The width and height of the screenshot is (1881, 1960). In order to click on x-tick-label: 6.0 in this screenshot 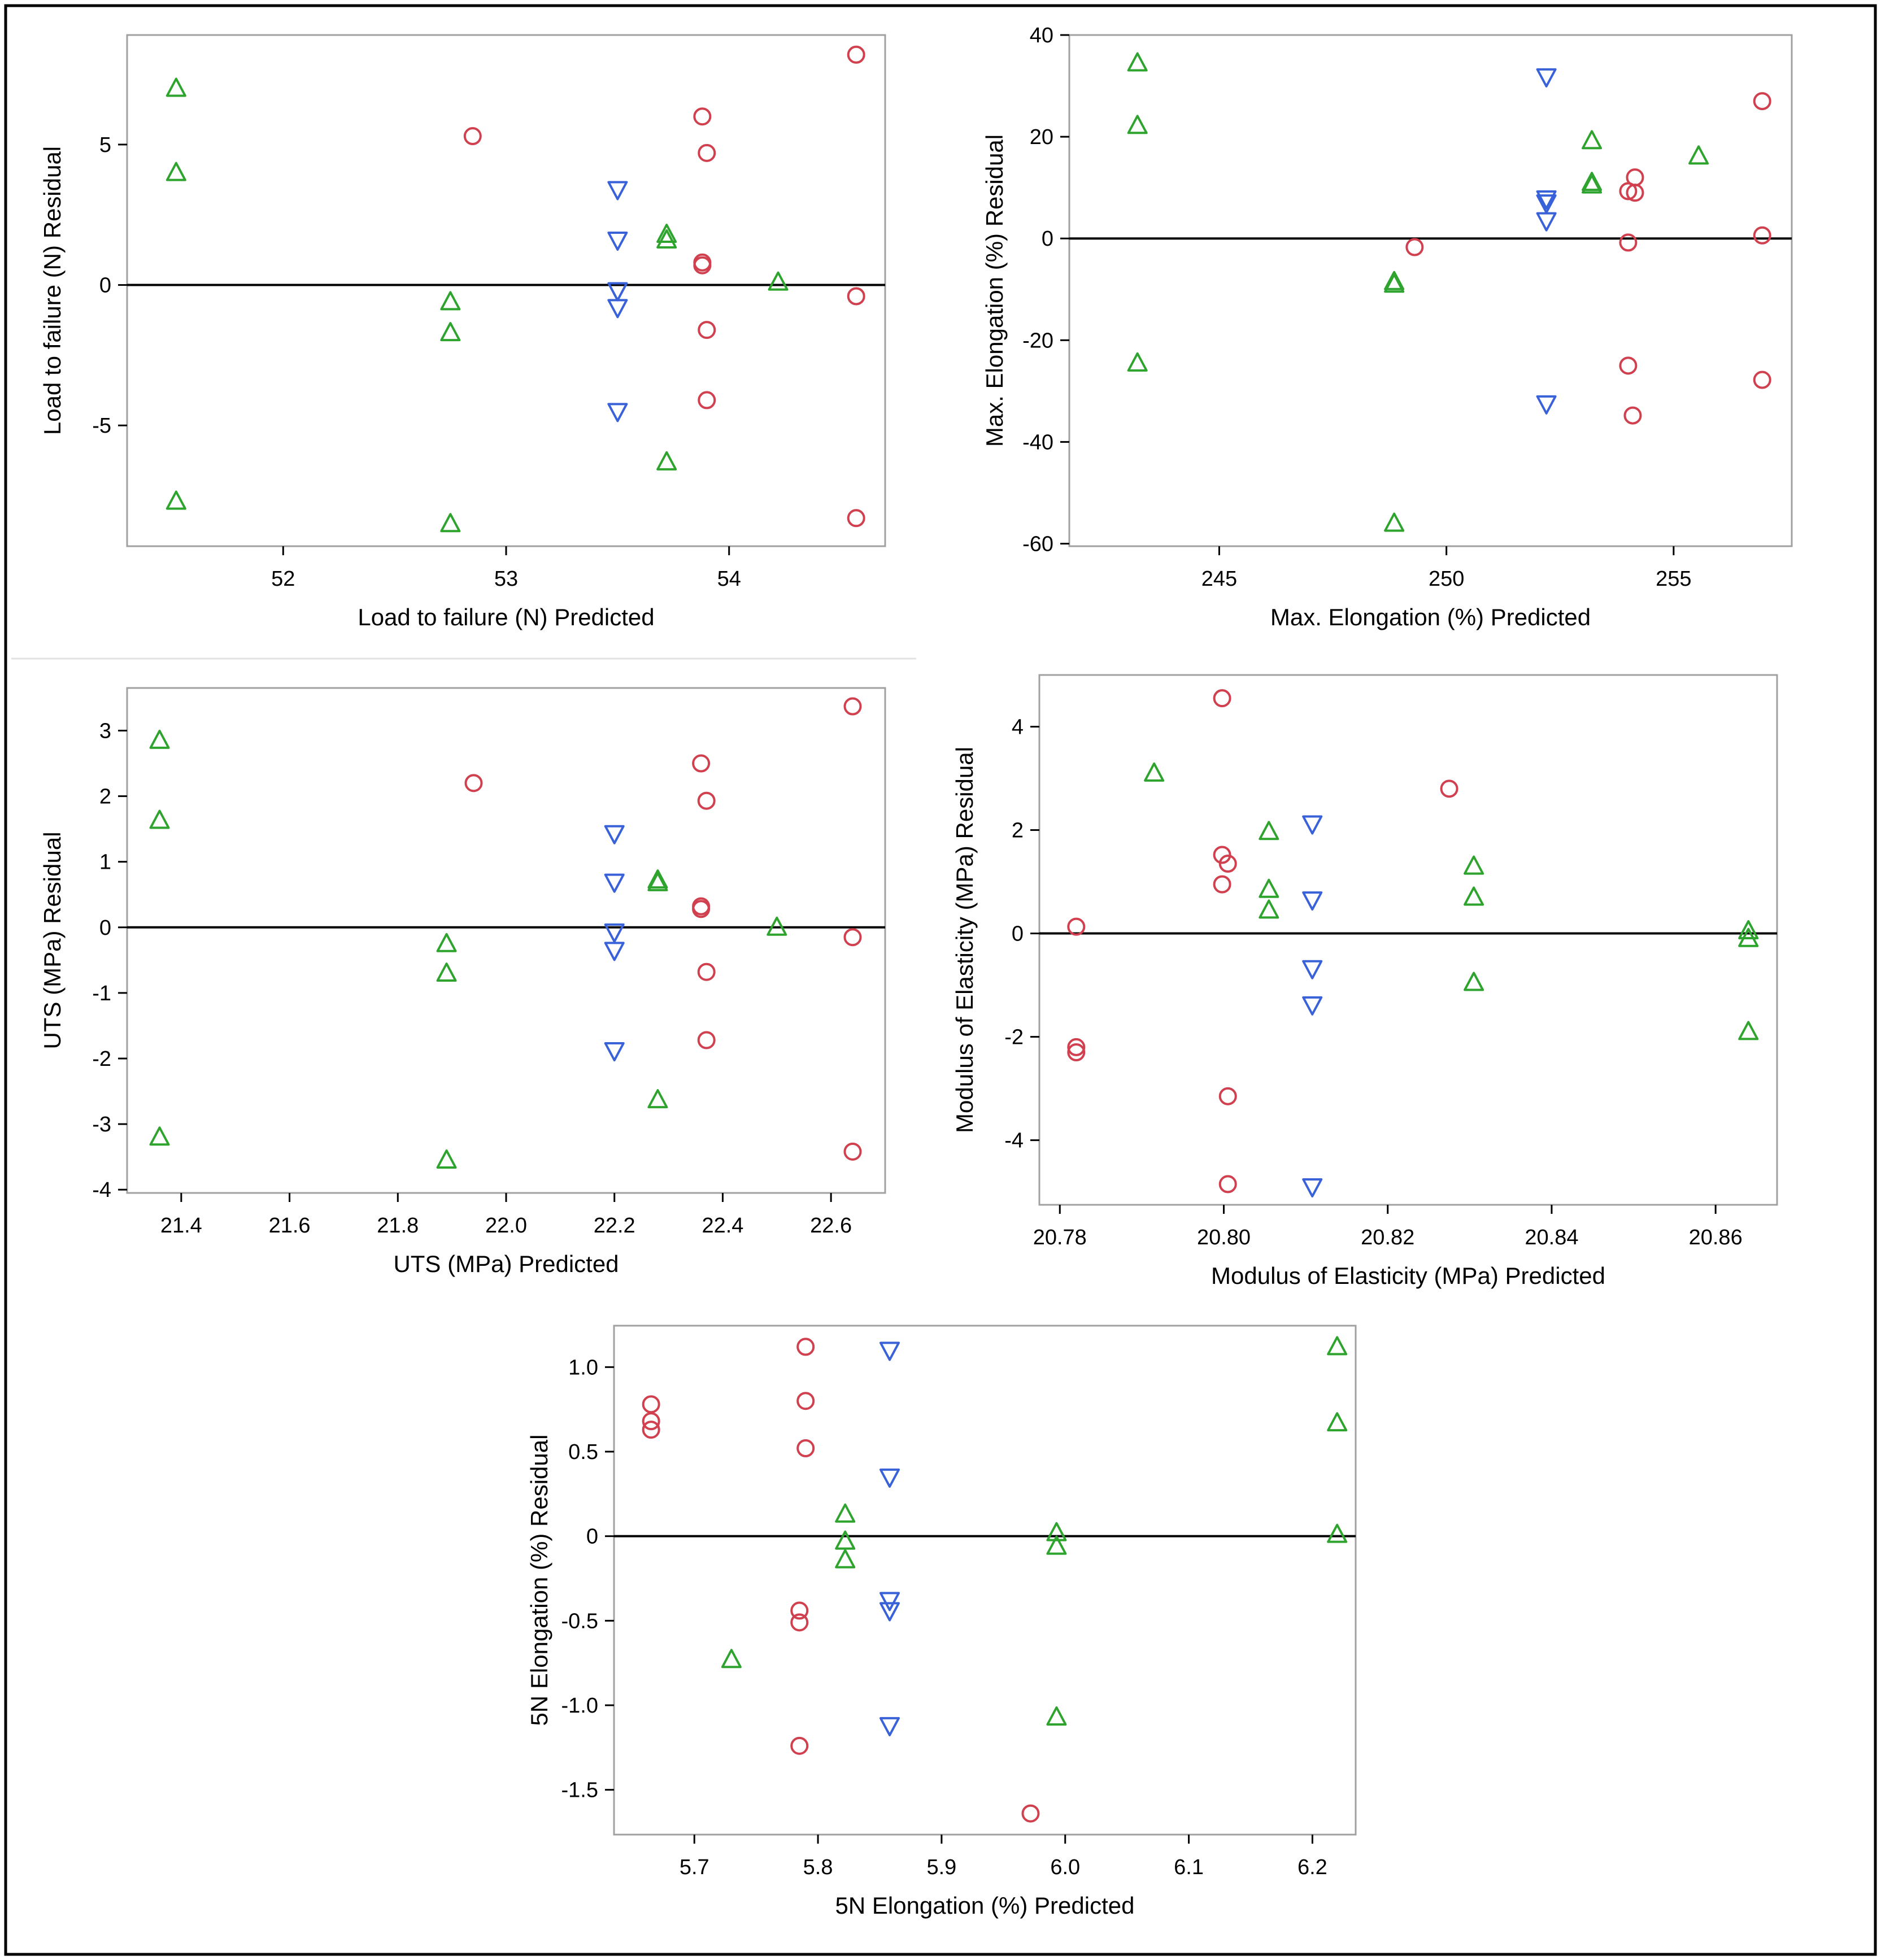, I will do `click(1065, 1867)`.